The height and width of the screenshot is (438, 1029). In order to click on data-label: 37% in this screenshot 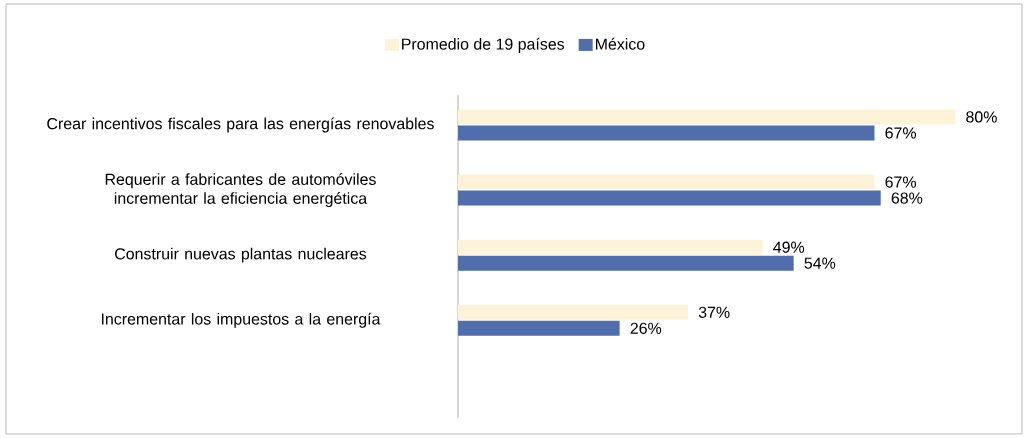, I will do `click(714, 312)`.